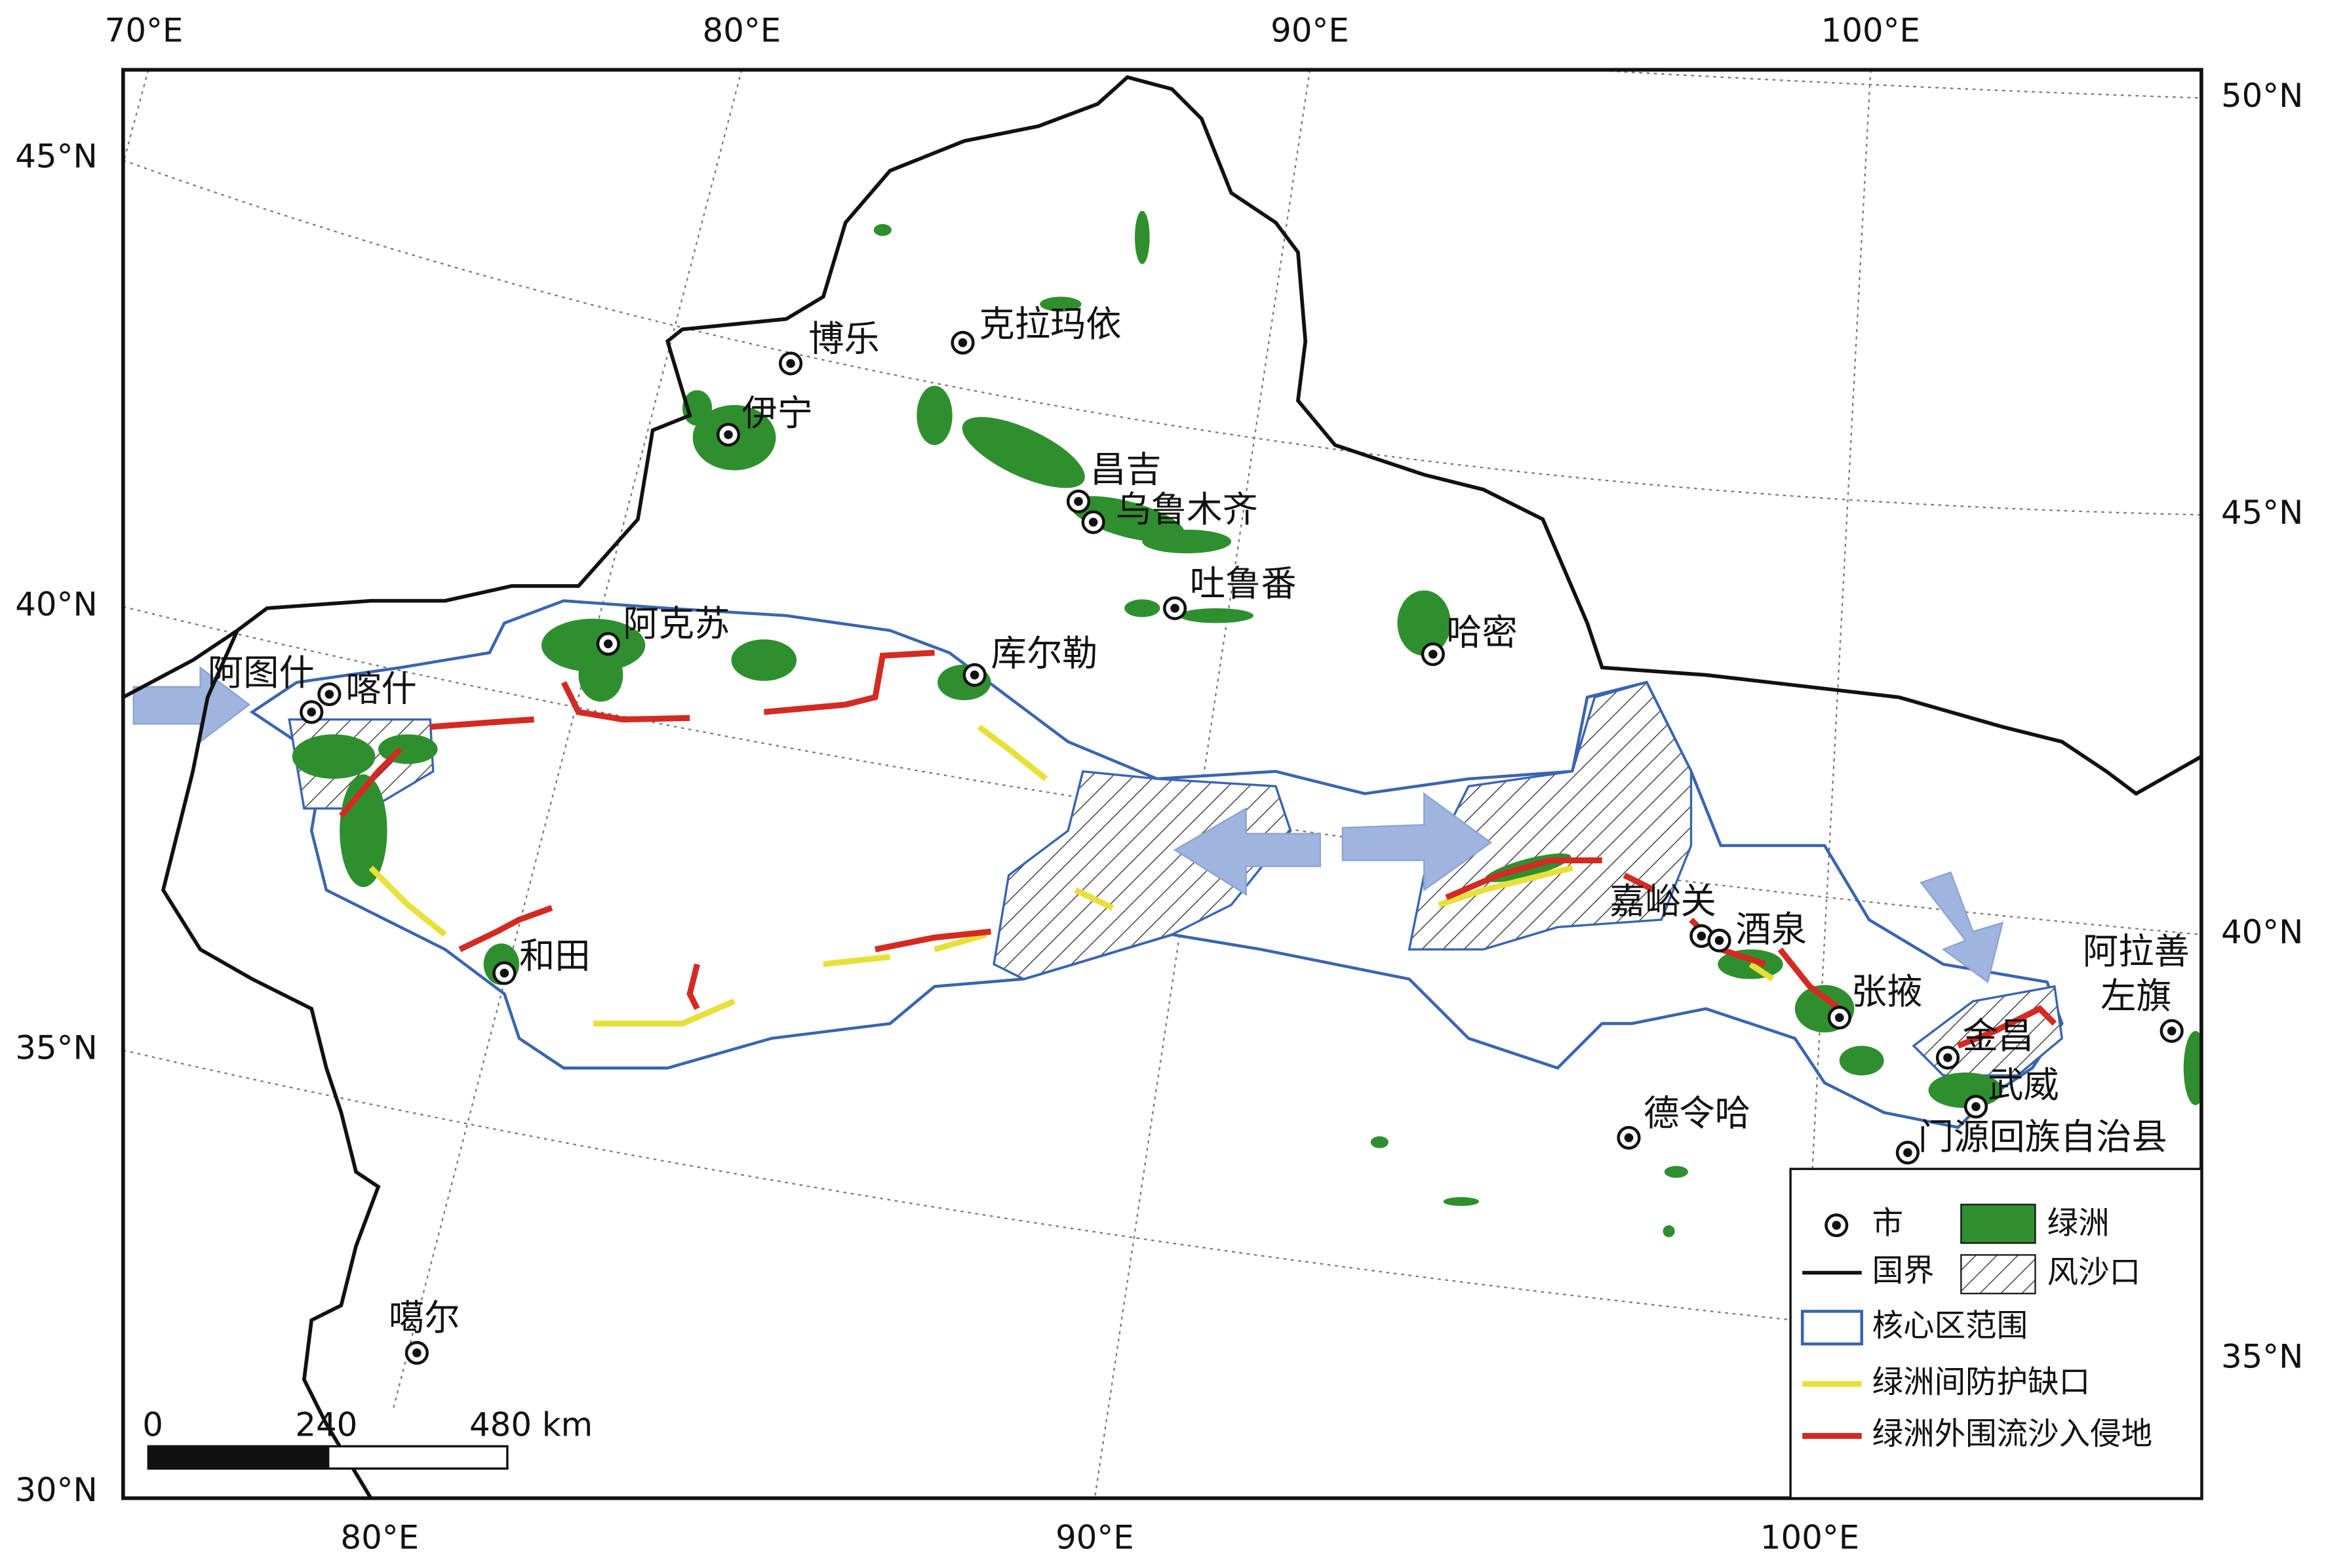 This screenshot has width=2326, height=1568. I want to click on legend-label: 国界, so click(1903, 1271).